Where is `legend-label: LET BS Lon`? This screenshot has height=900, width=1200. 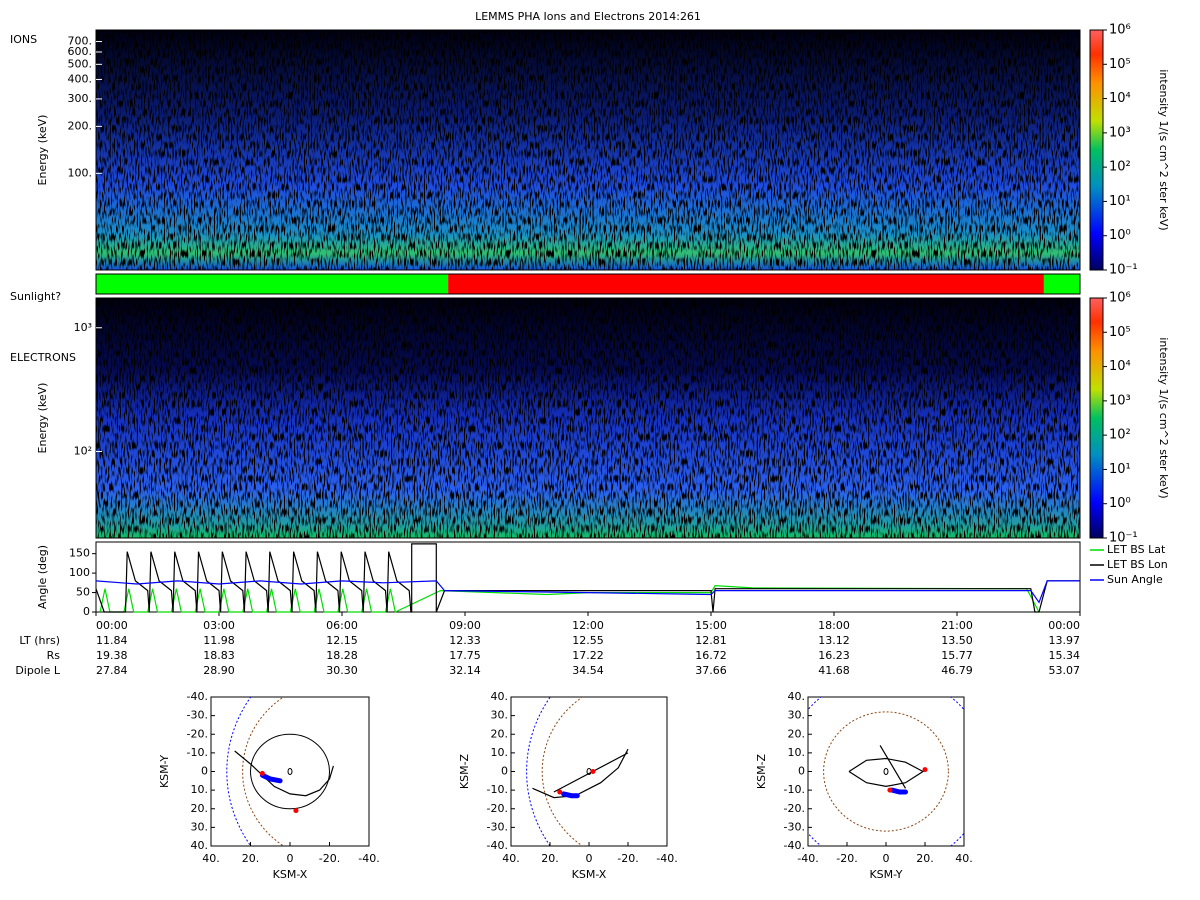
legend-label: LET BS Lon is located at coordinates (1137, 564).